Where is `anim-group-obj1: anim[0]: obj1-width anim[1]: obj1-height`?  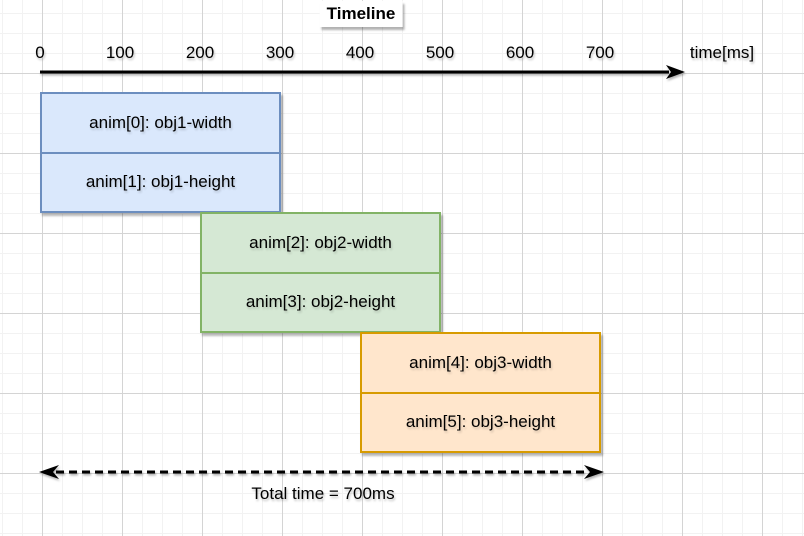 anim-group-obj1: anim[0]: obj1-width anim[1]: obj1-height is located at coordinates (160, 152).